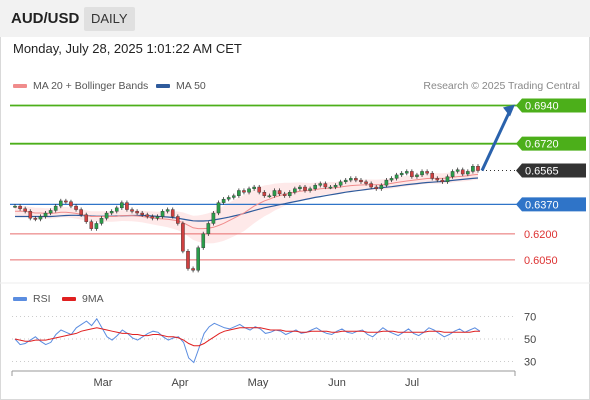 This screenshot has width=590, height=400. I want to click on x-tick-label-may: May, so click(258, 383).